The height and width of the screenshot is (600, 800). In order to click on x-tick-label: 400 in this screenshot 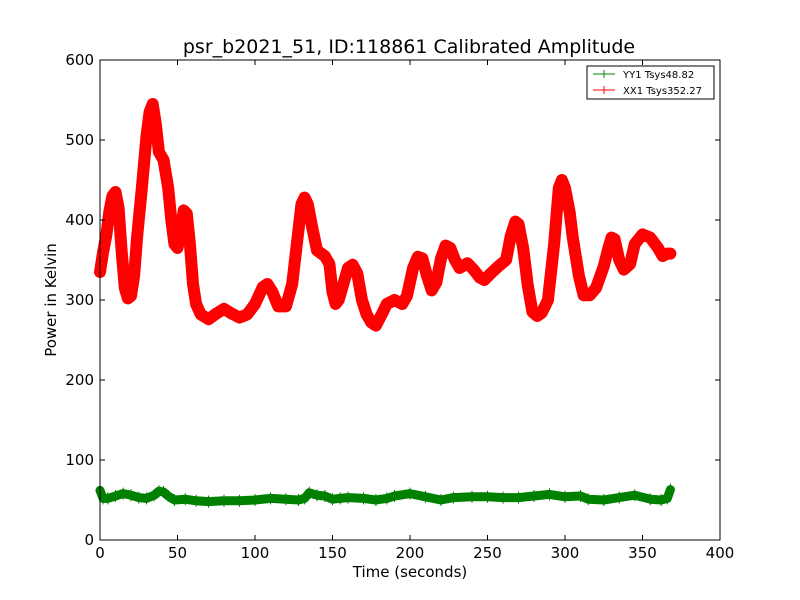, I will do `click(720, 553)`.